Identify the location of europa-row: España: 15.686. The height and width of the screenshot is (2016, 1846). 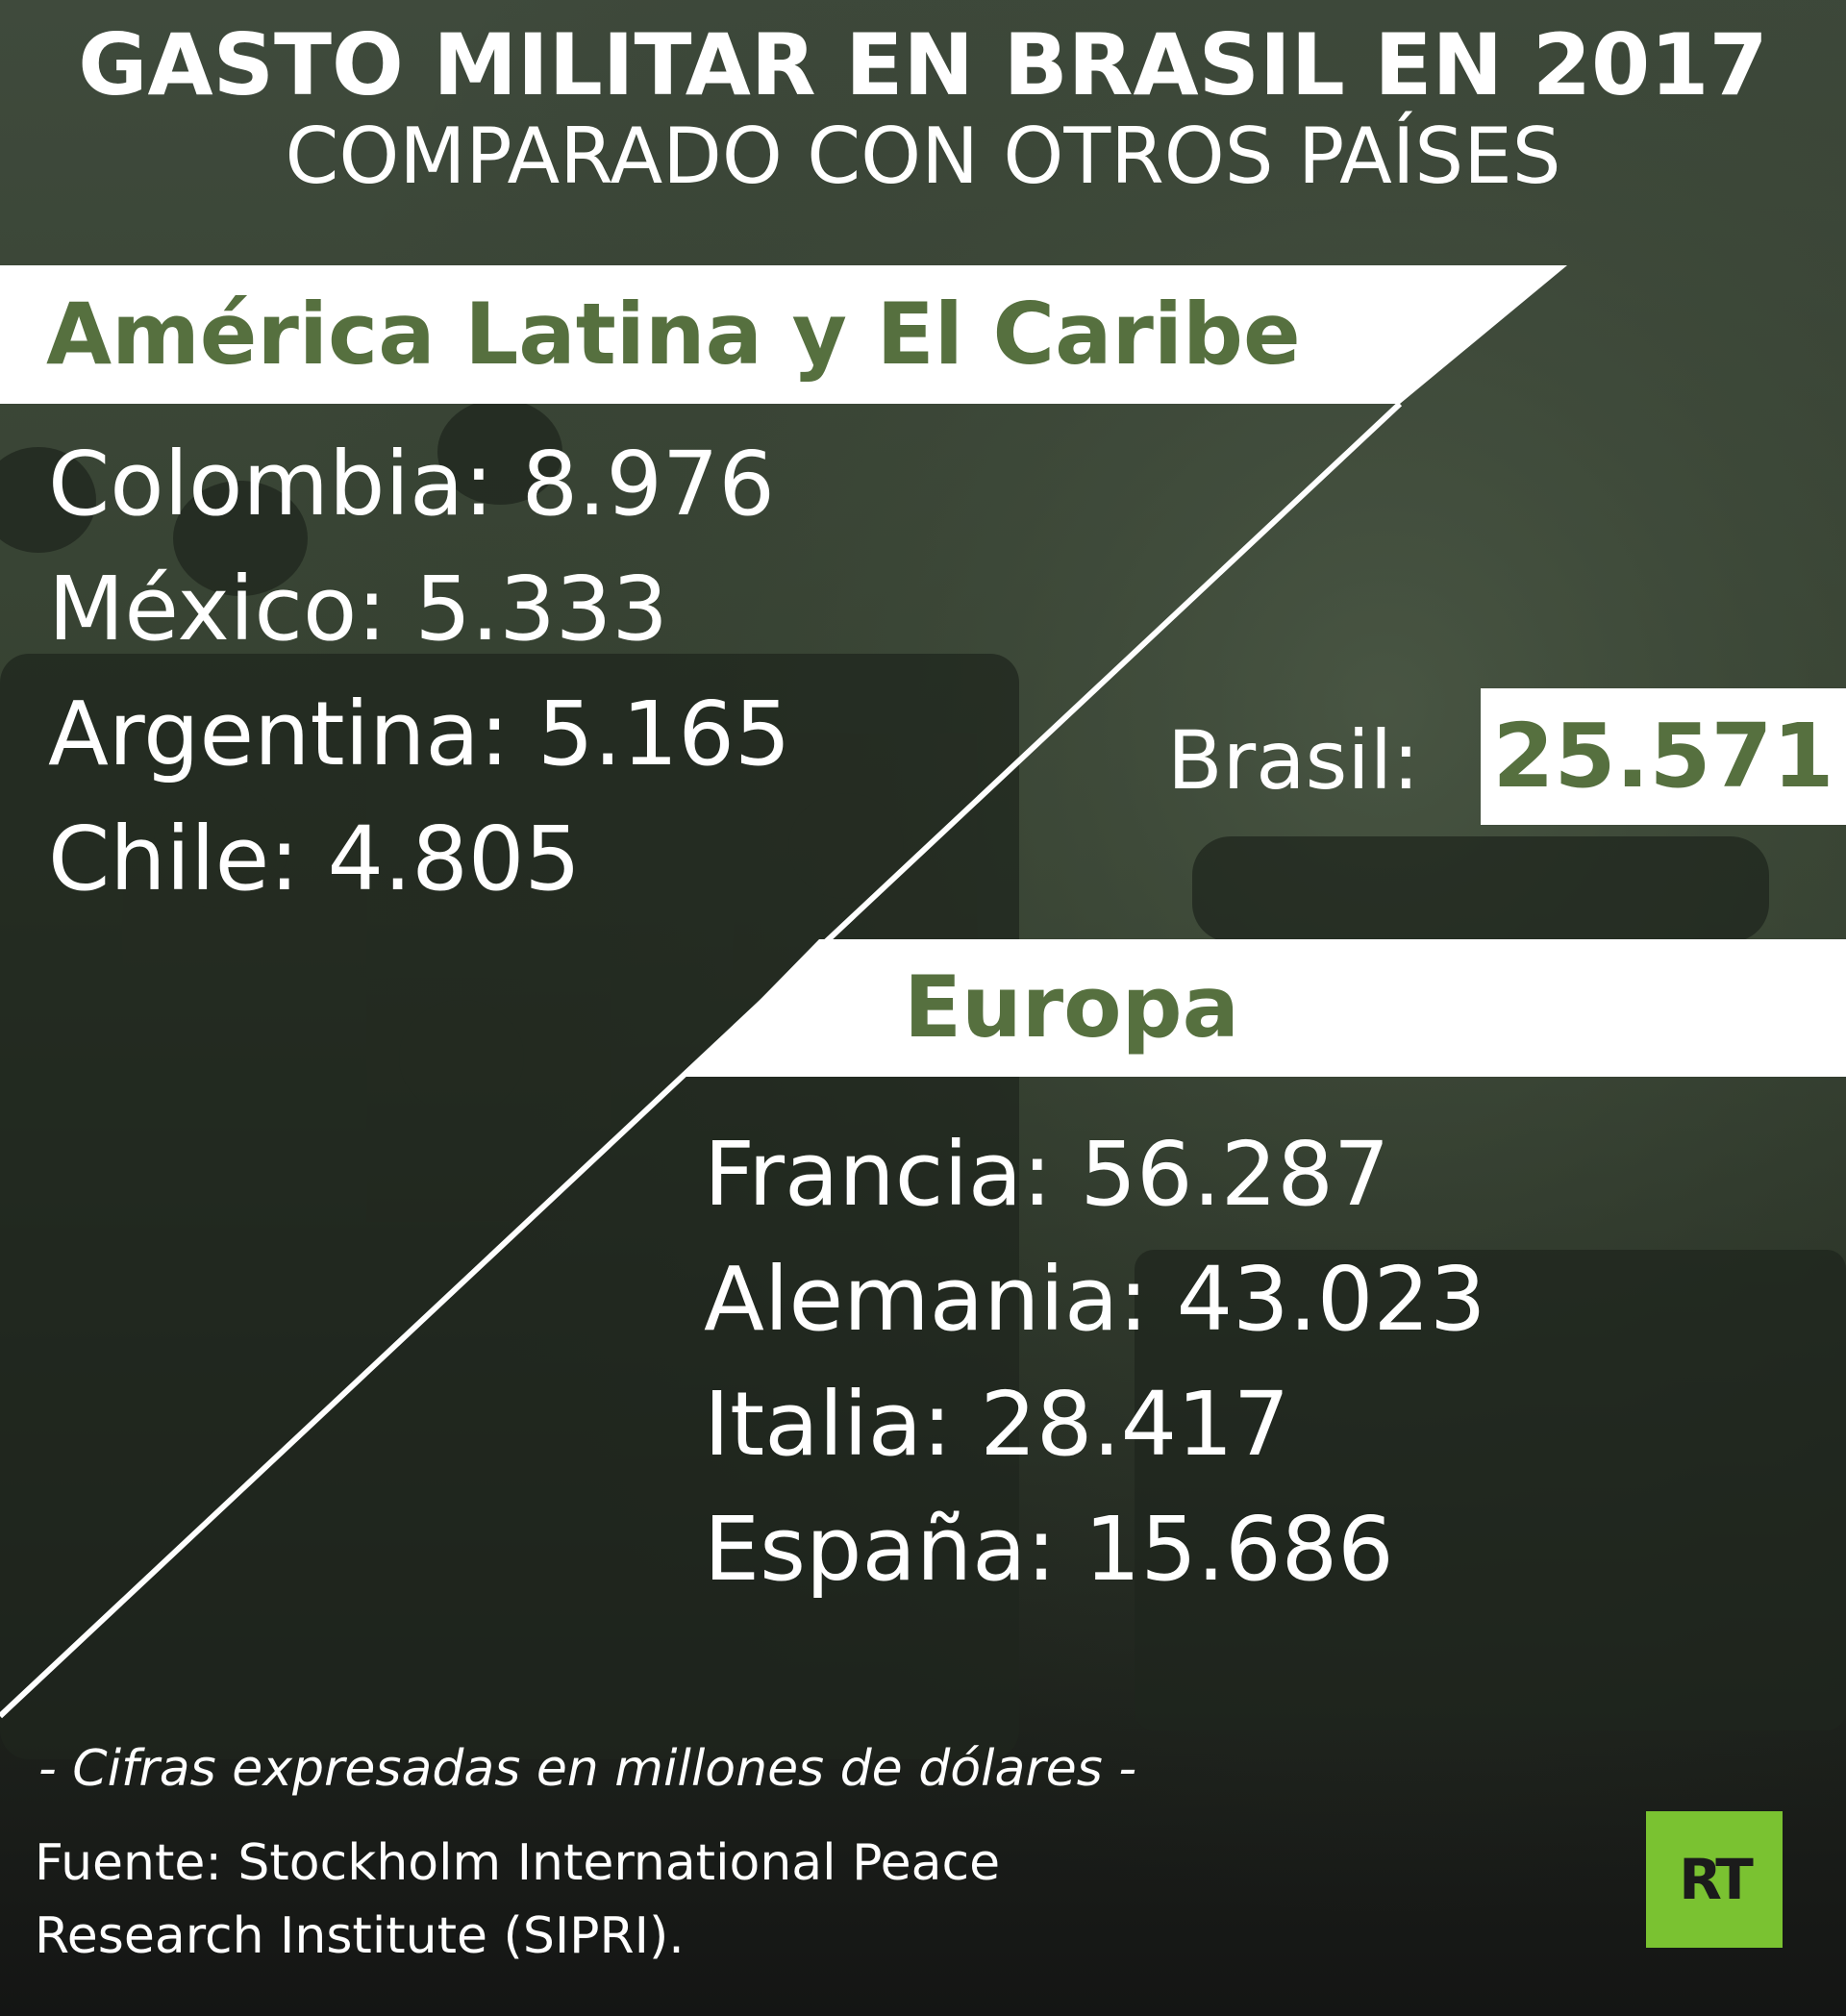
(1049, 1550).